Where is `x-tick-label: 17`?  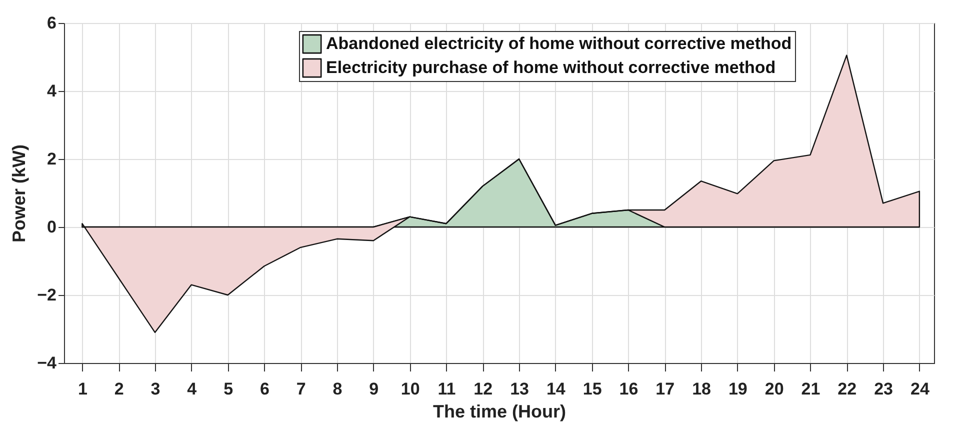 x-tick-label: 17 is located at coordinates (665, 389).